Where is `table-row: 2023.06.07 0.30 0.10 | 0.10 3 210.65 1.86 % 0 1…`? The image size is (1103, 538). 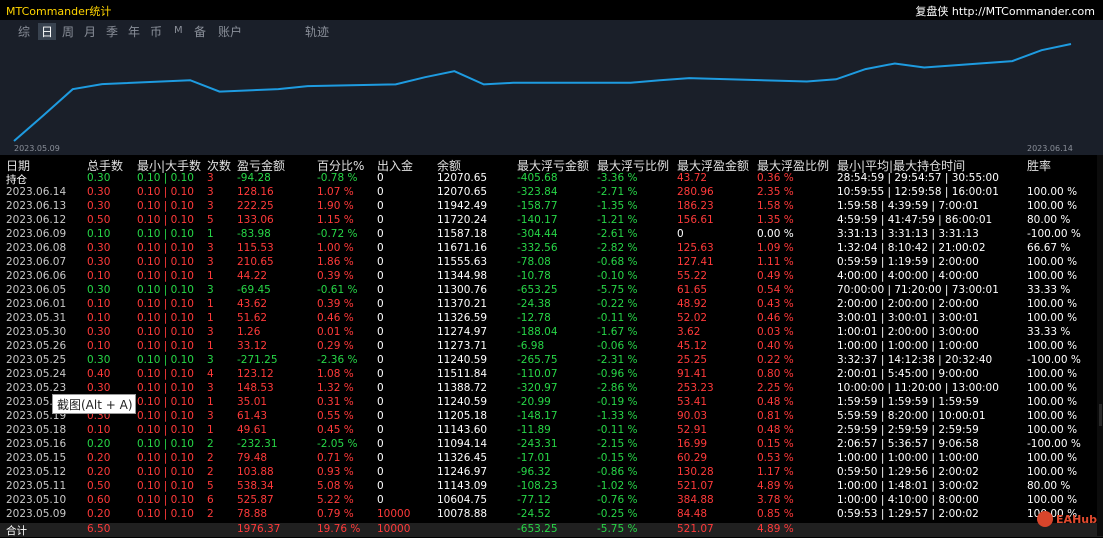
table-row: 2023.06.07 0.30 0.10 | 0.10 3 210.65 1.86 % 0 1… is located at coordinates (551, 263).